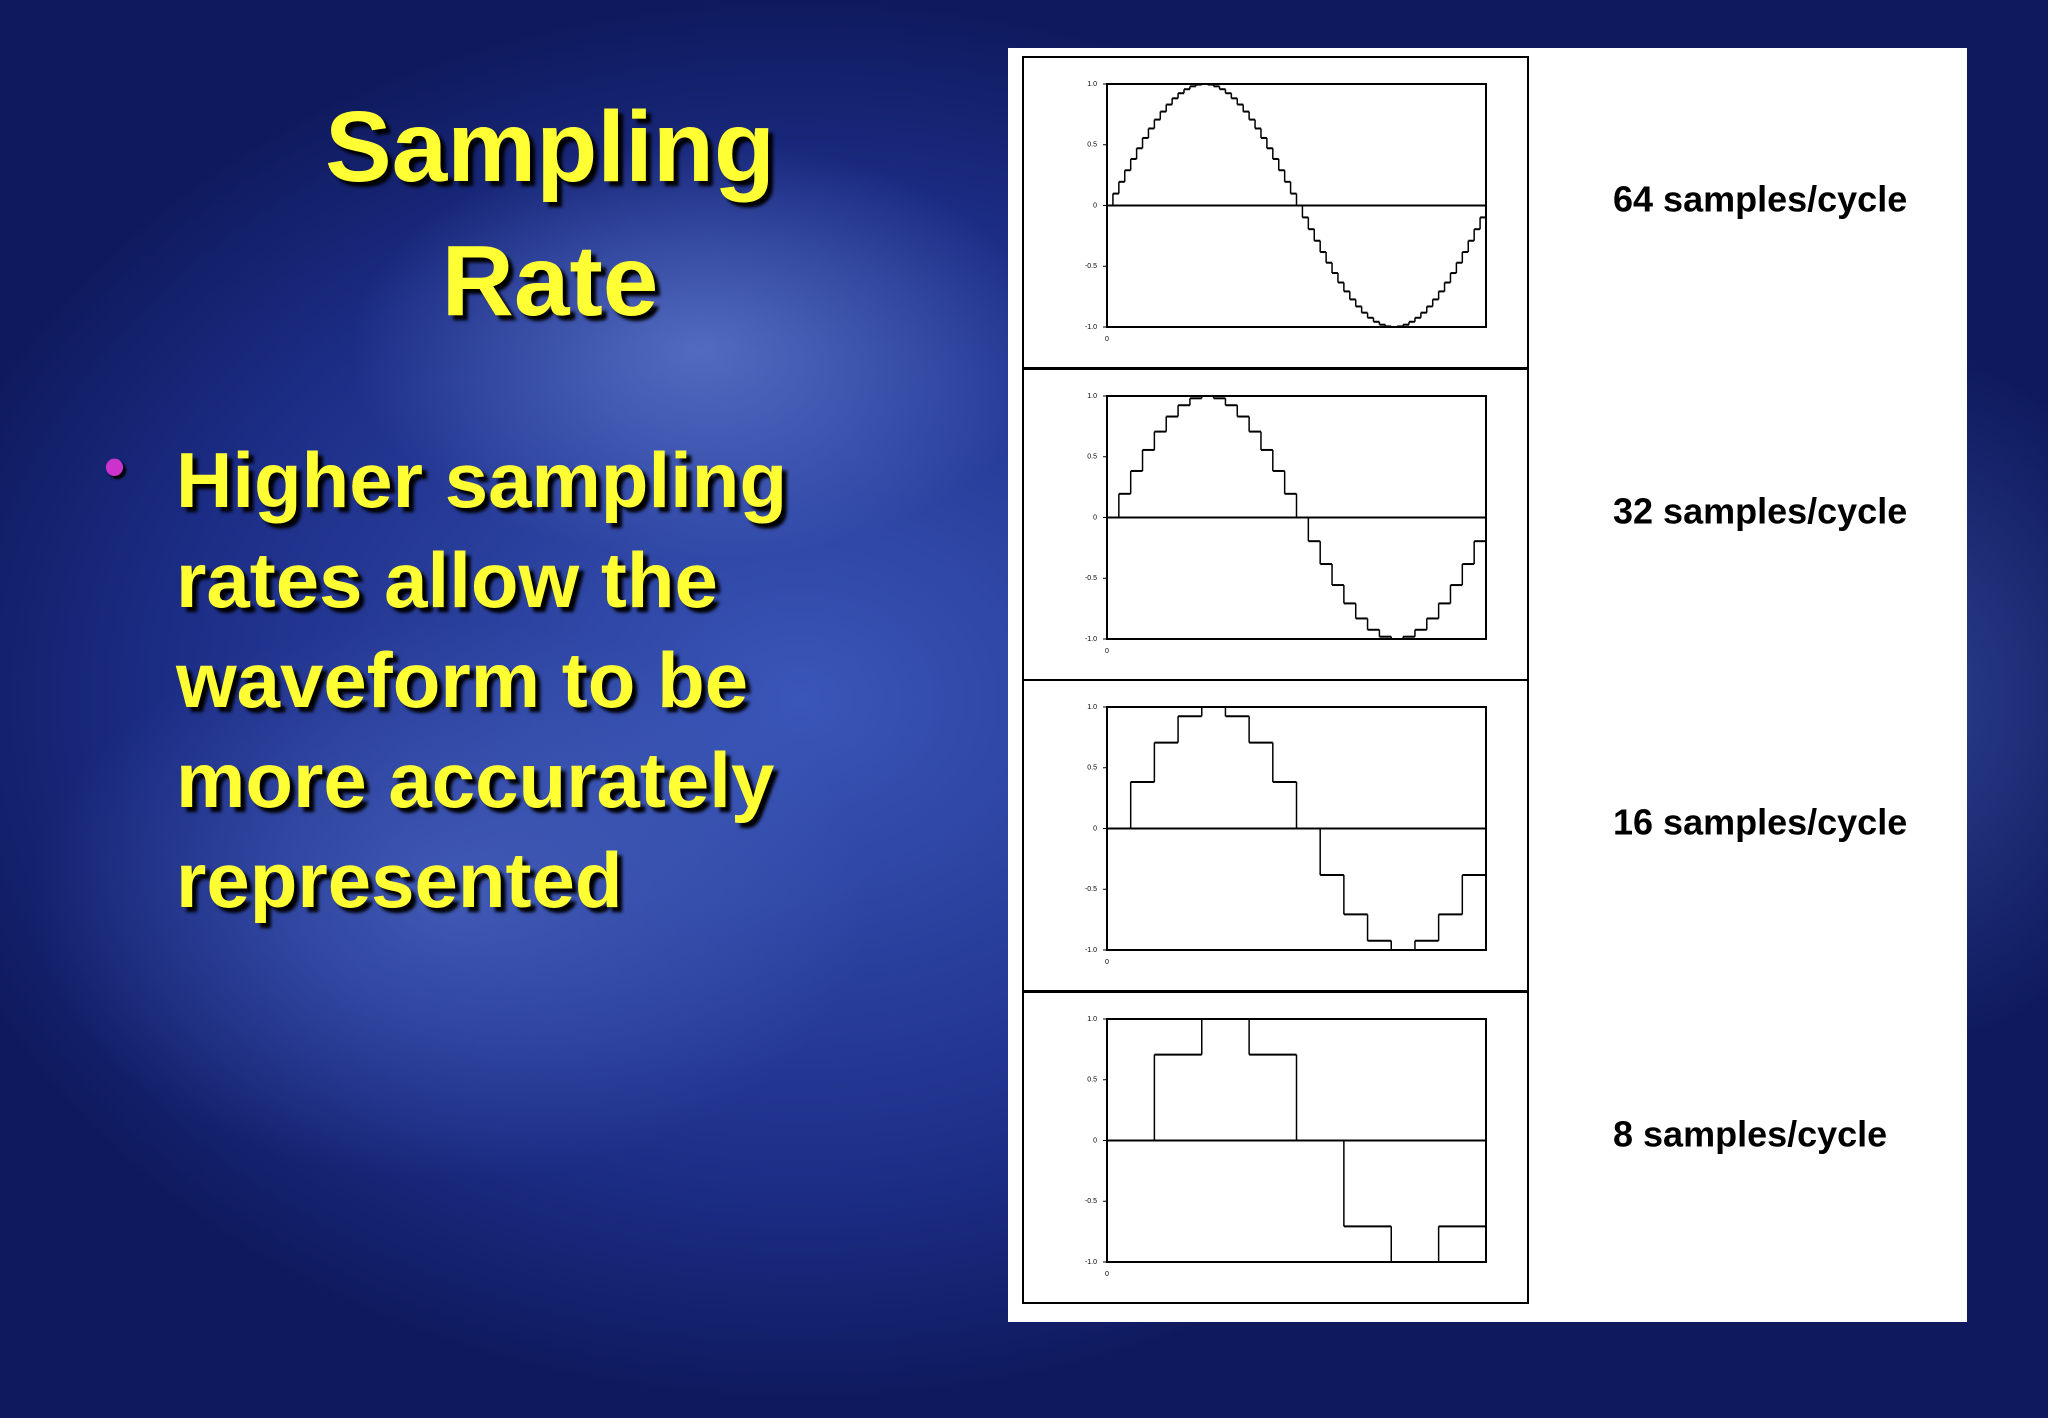  Describe the element at coordinates (1760, 199) in the screenshot. I see `chart-label: 64 samples/cycle` at that location.